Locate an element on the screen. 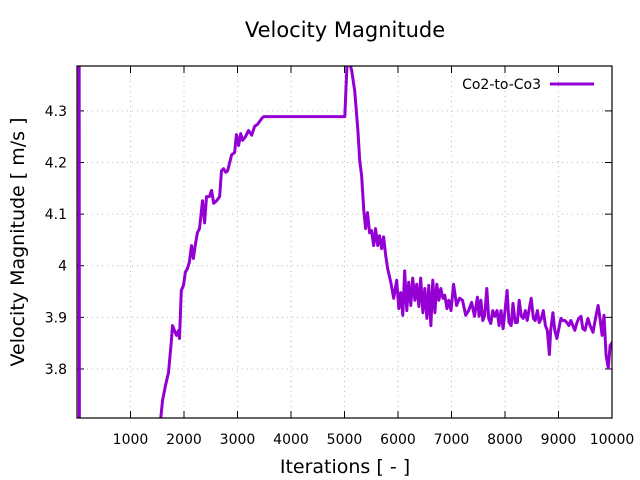 This screenshot has height=480, width=640. x-tick-label: 3000 is located at coordinates (238, 440).